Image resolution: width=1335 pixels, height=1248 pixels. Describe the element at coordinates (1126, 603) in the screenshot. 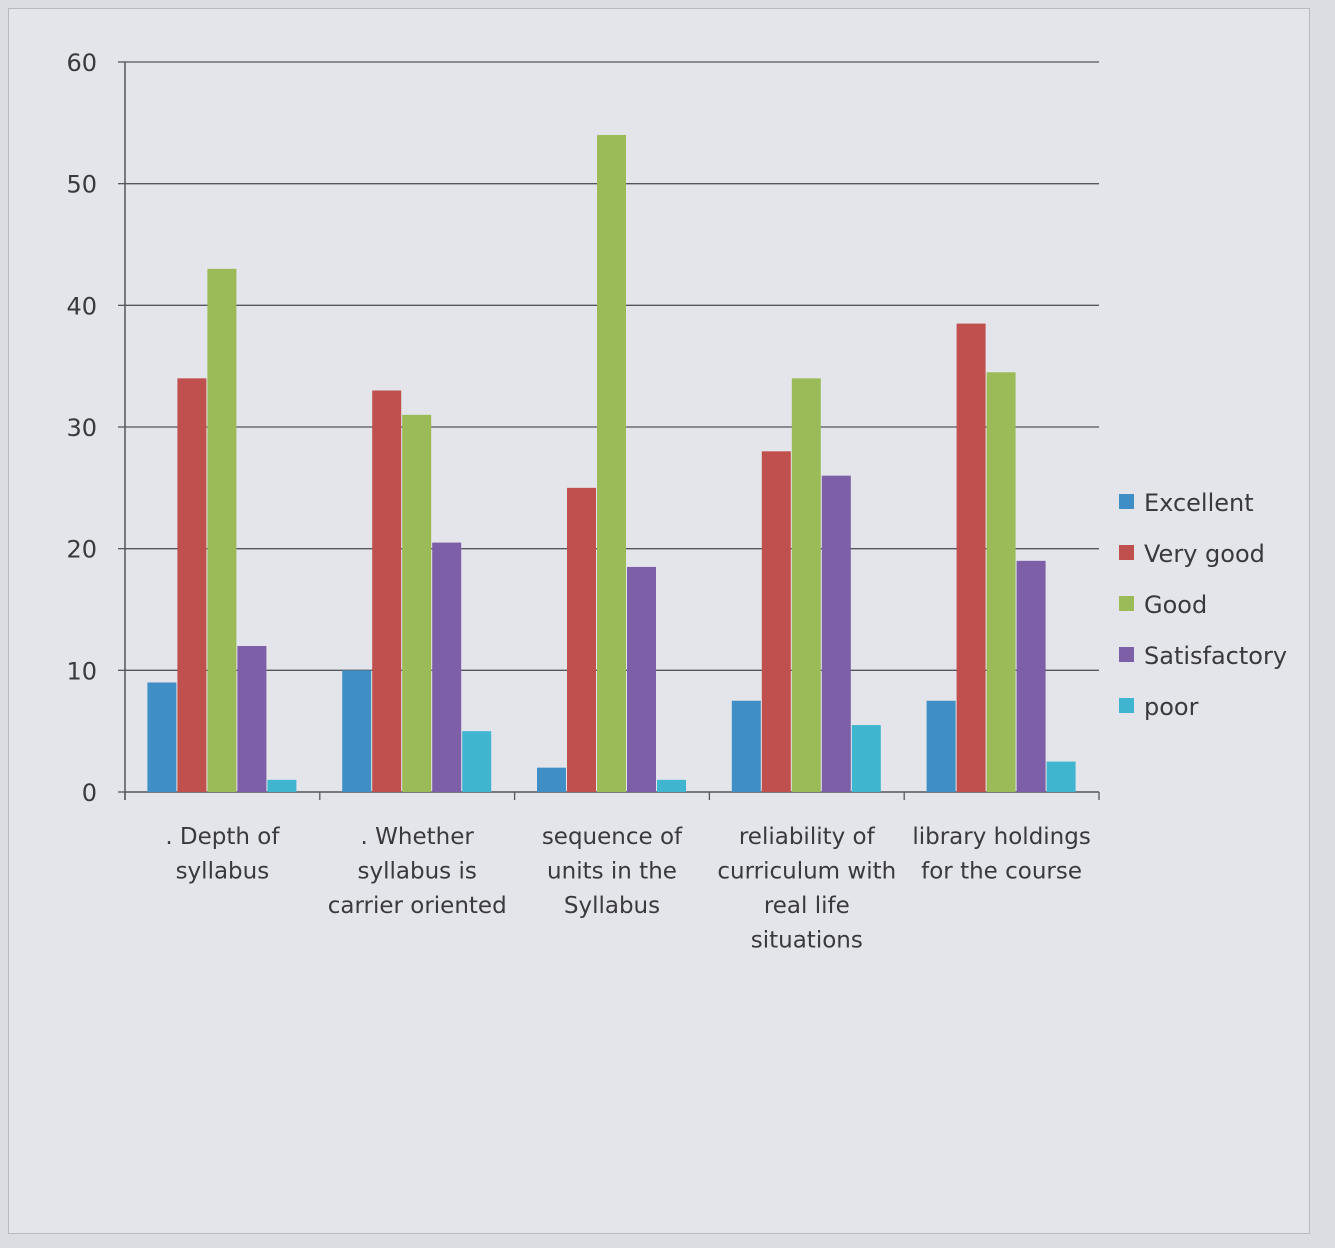

I see `legend-swatch-good` at that location.